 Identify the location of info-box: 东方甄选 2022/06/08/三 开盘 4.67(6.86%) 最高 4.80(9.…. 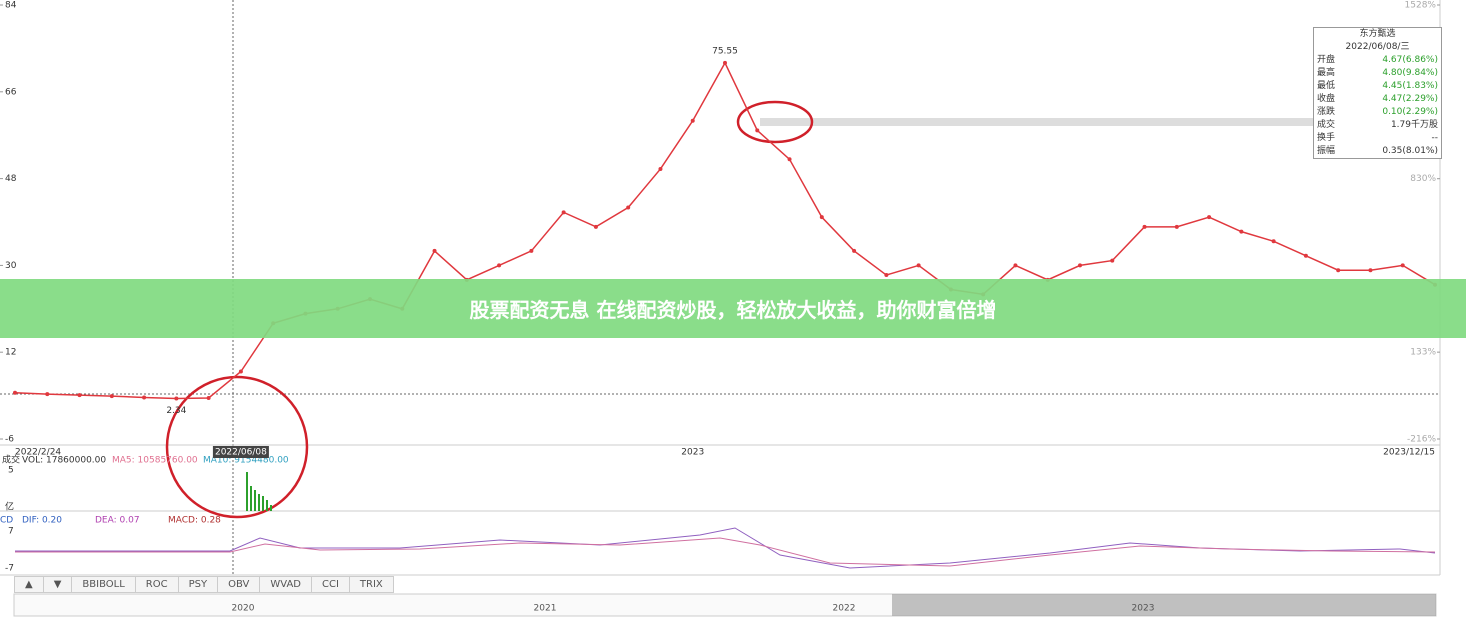
(1377, 93).